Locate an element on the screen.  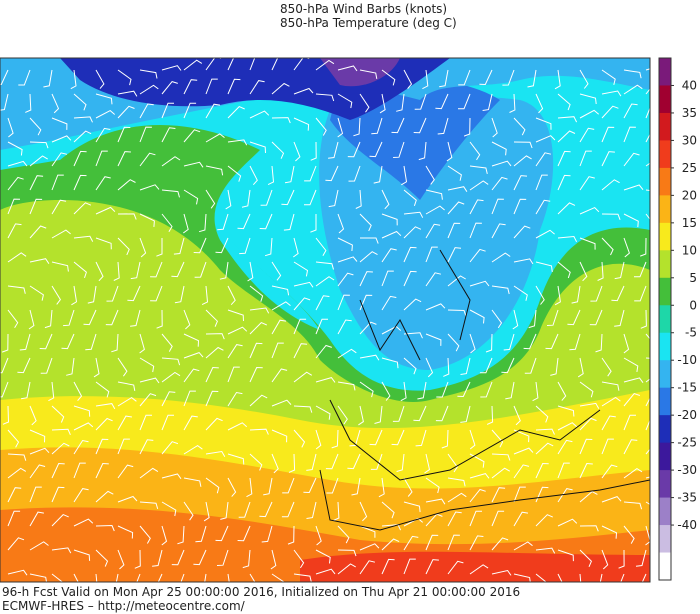
colorbar-frame is located at coordinates (665, 319).